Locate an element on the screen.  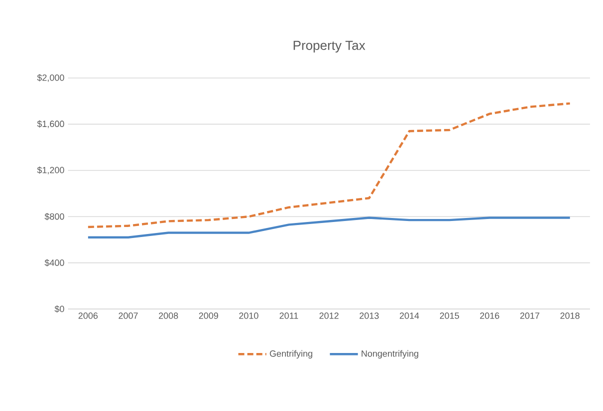
x-tick-label: 2014 is located at coordinates (410, 315).